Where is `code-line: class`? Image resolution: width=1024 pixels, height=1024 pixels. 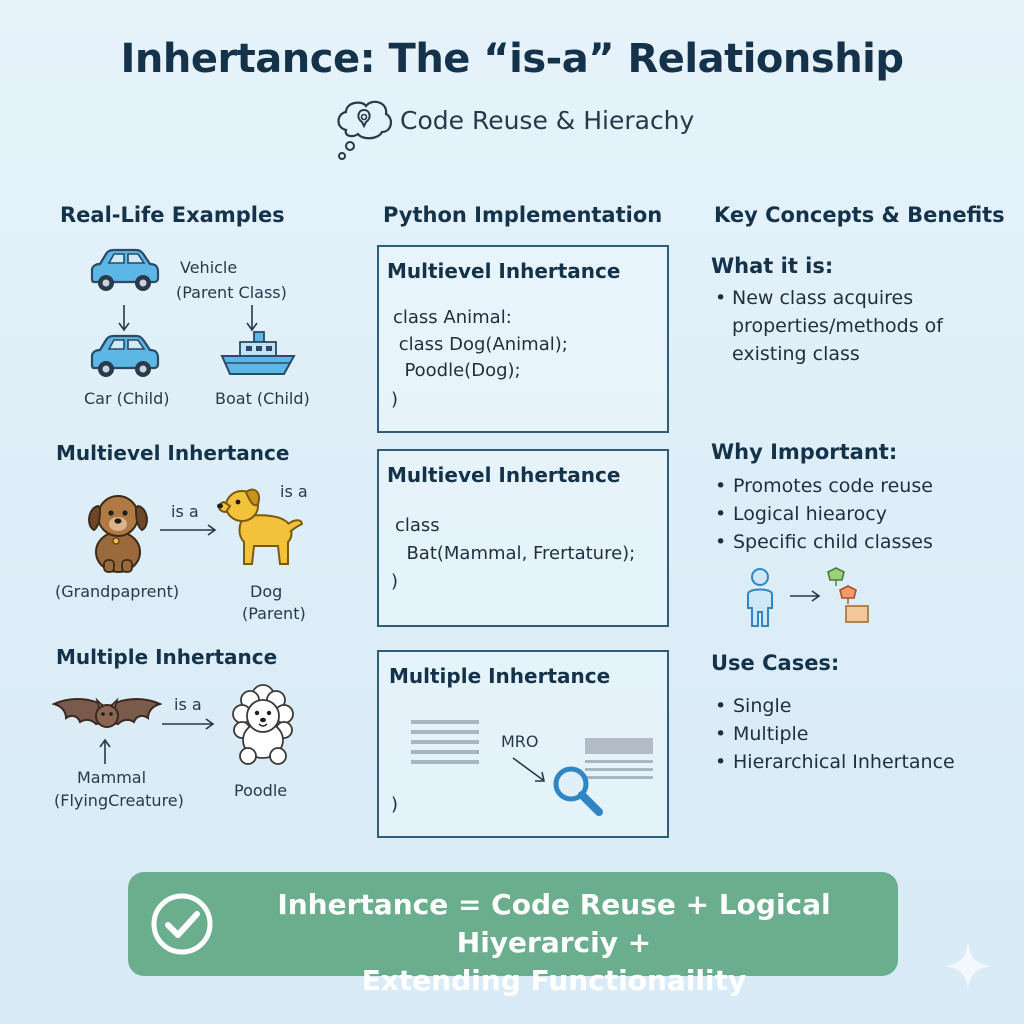 code-line: class is located at coordinates (417, 525).